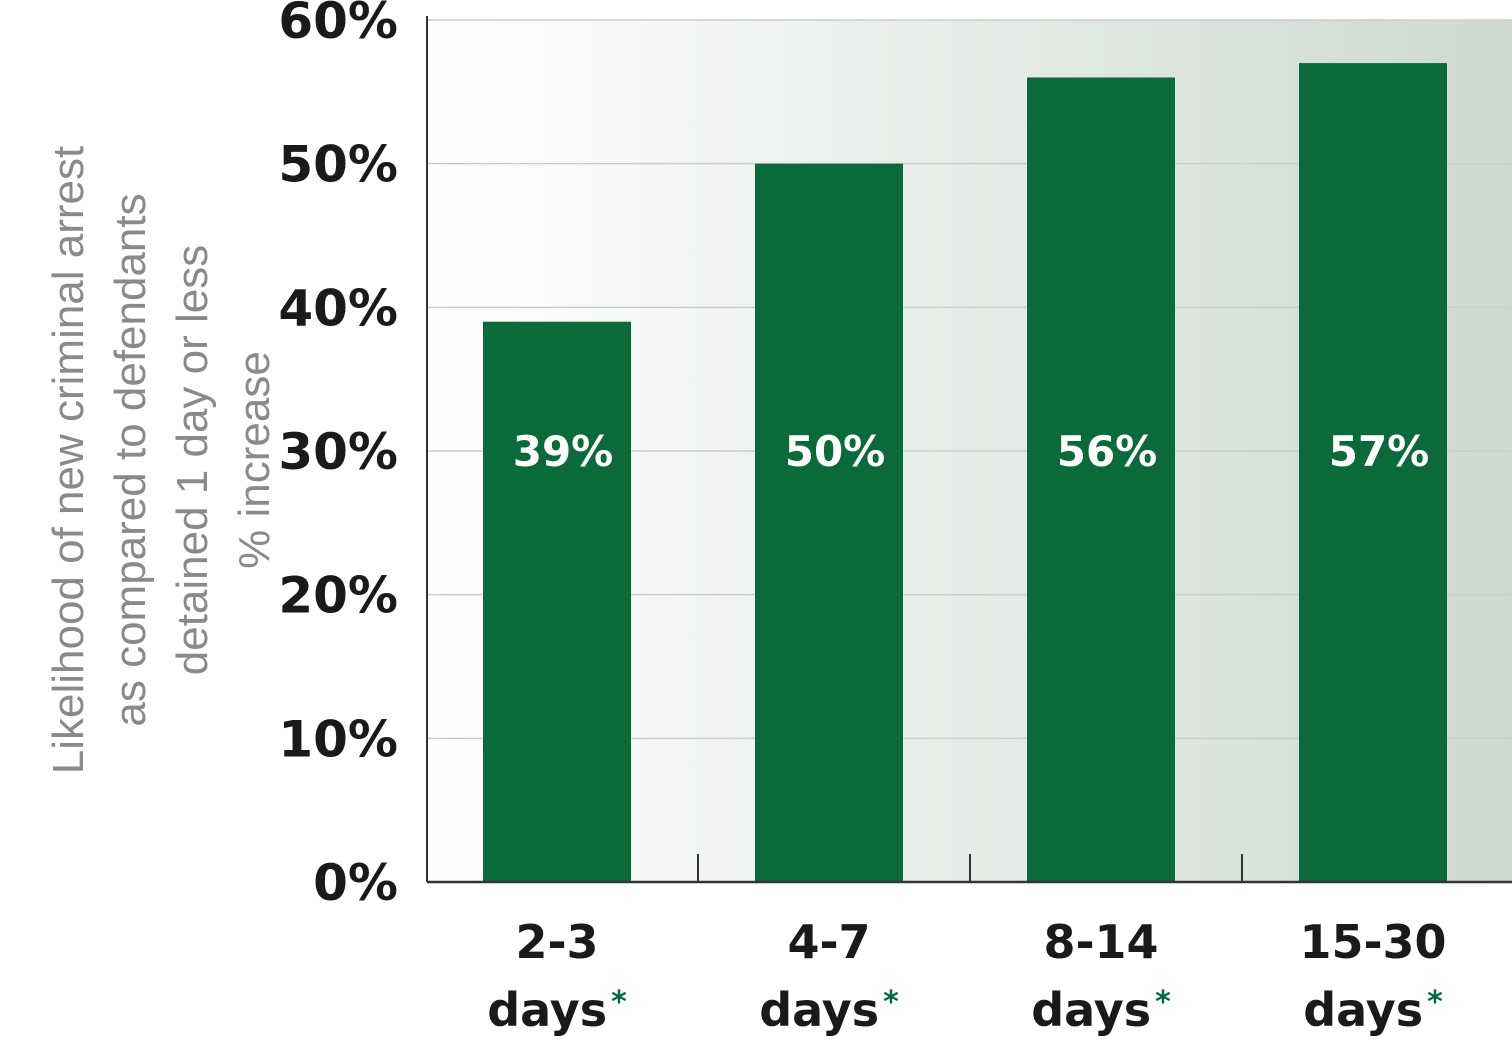  What do you see at coordinates (192, 460) in the screenshot?
I see `y-axis-label-line: detained 1 day or less` at bounding box center [192, 460].